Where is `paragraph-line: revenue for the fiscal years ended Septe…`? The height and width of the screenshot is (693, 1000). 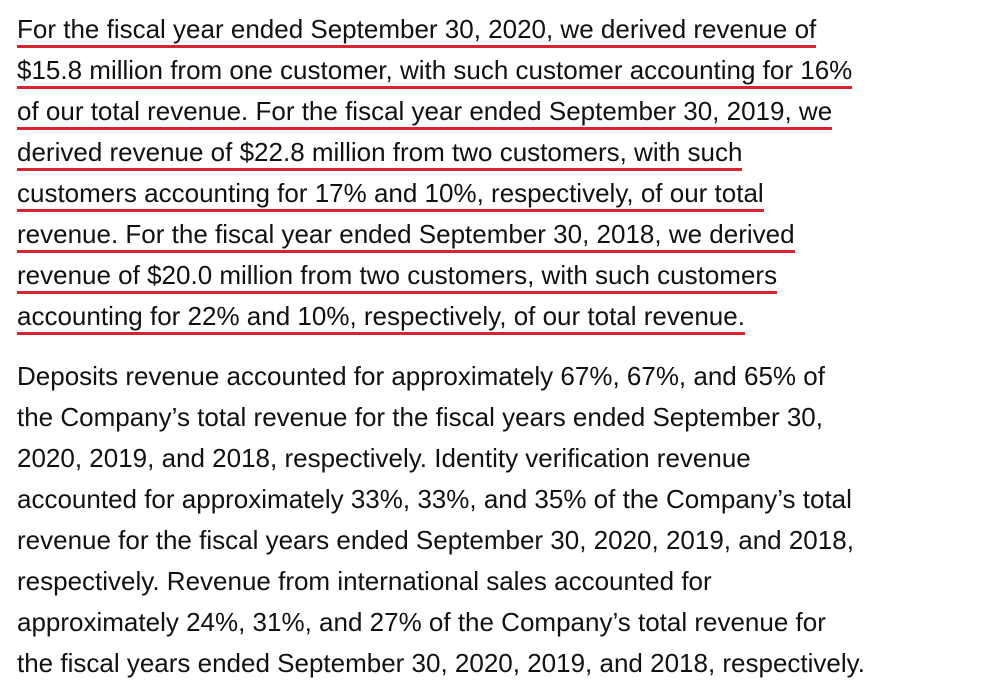
paragraph-line: revenue for the fiscal years ended Septe… is located at coordinates (435, 540).